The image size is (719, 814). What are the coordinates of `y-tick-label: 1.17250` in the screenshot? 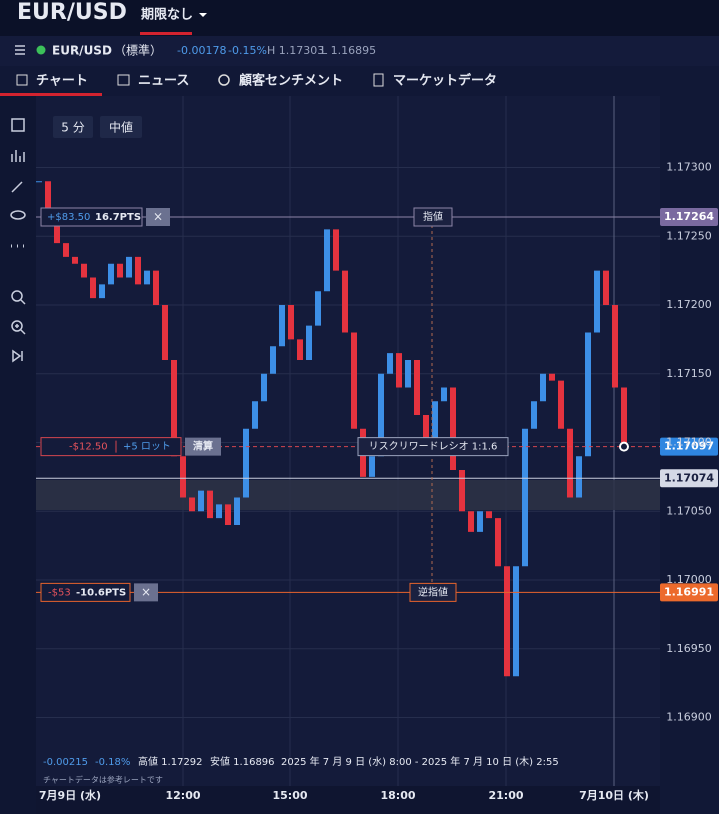 It's located at (689, 235).